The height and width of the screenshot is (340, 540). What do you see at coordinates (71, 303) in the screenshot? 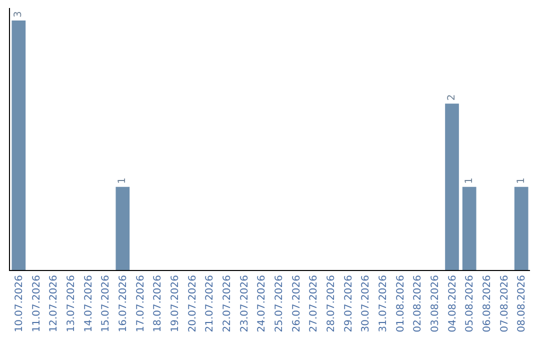
I see `x-tick-label: 13.07.2026` at bounding box center [71, 303].